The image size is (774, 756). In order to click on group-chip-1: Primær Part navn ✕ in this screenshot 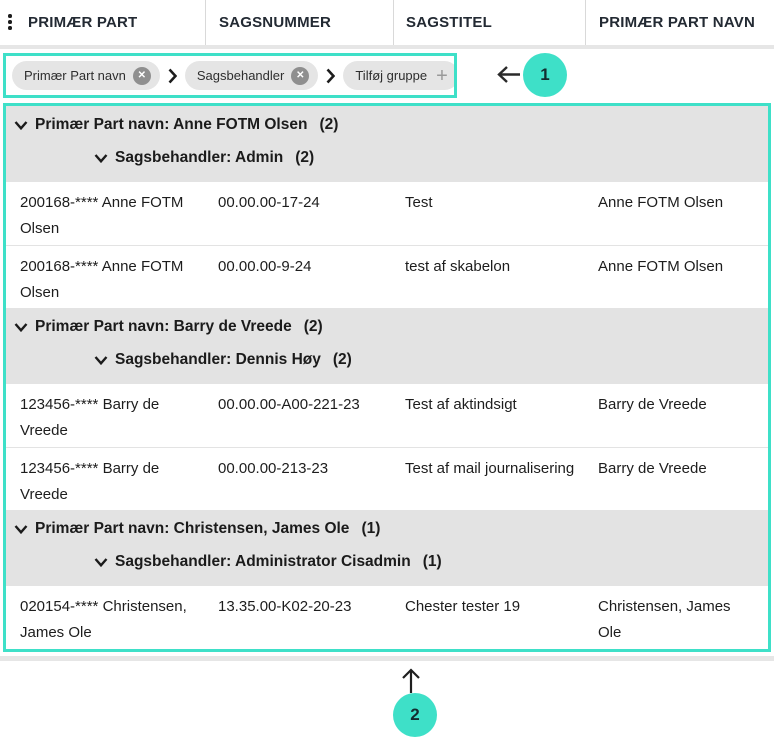, I will do `click(86, 75)`.